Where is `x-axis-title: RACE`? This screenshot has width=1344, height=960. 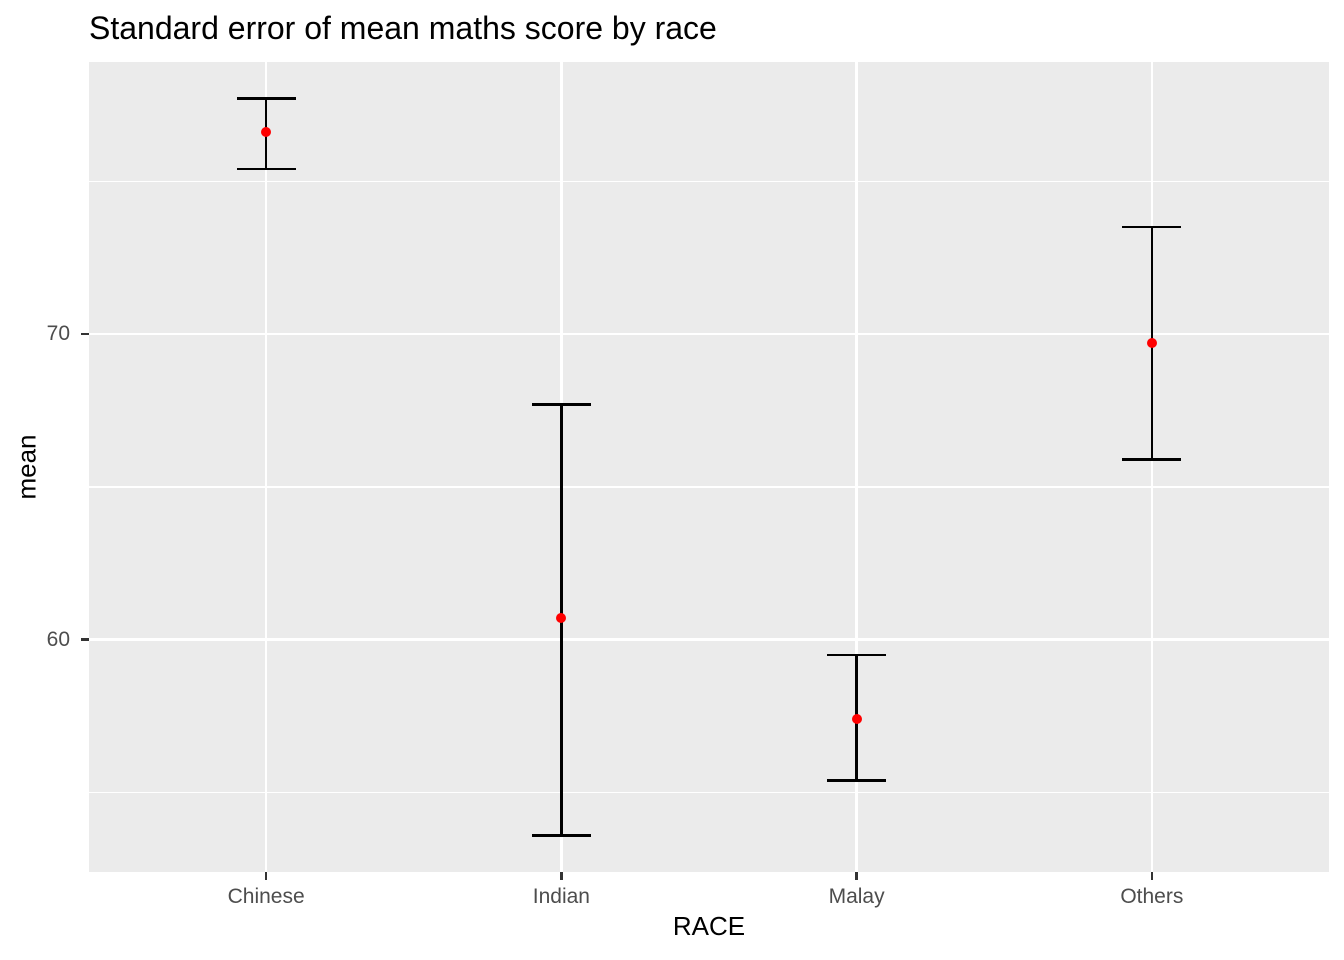
x-axis-title: RACE is located at coordinates (709, 926).